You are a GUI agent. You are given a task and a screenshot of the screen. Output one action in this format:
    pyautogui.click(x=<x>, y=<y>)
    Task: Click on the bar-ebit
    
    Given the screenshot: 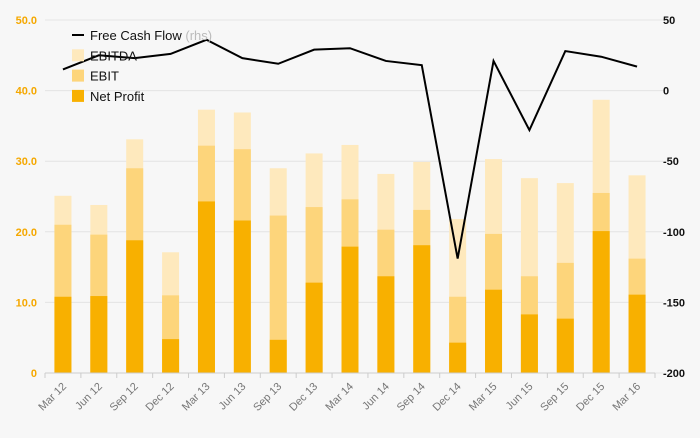 What is the action you would take?
    pyautogui.click(x=278, y=294)
    